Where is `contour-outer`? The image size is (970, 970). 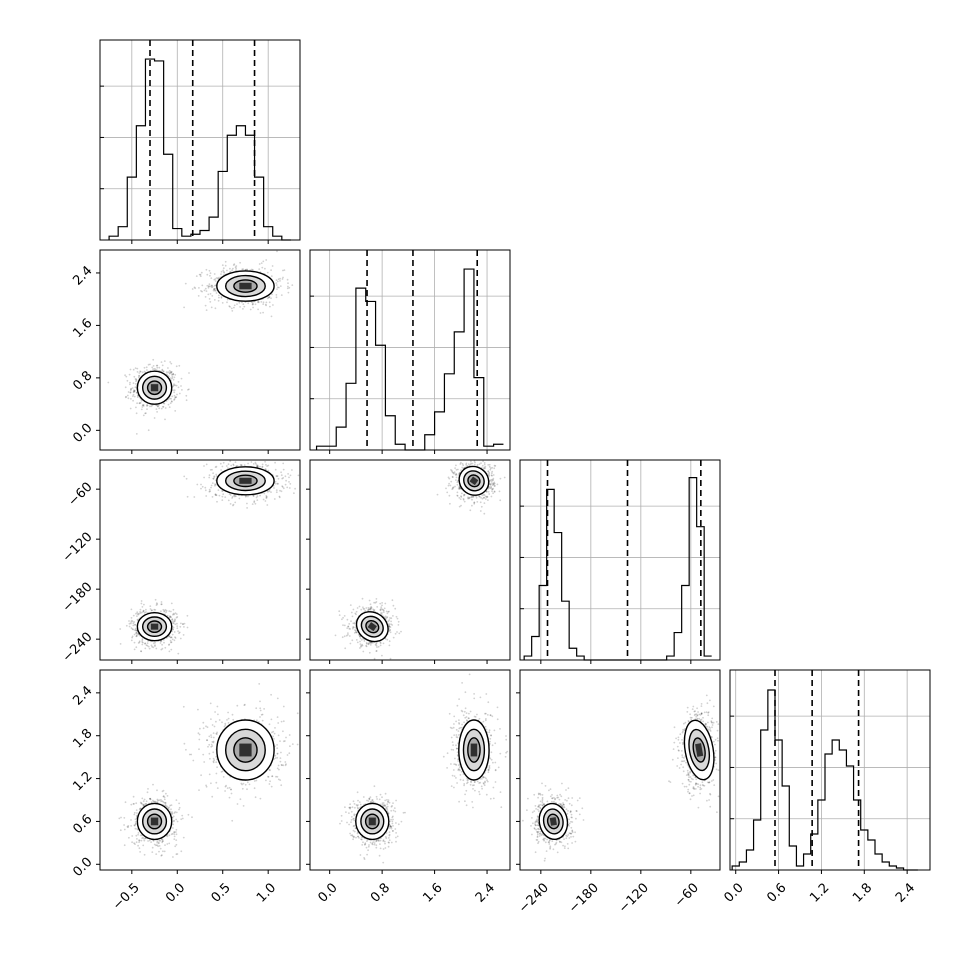
contour-outer is located at coordinates (245, 286).